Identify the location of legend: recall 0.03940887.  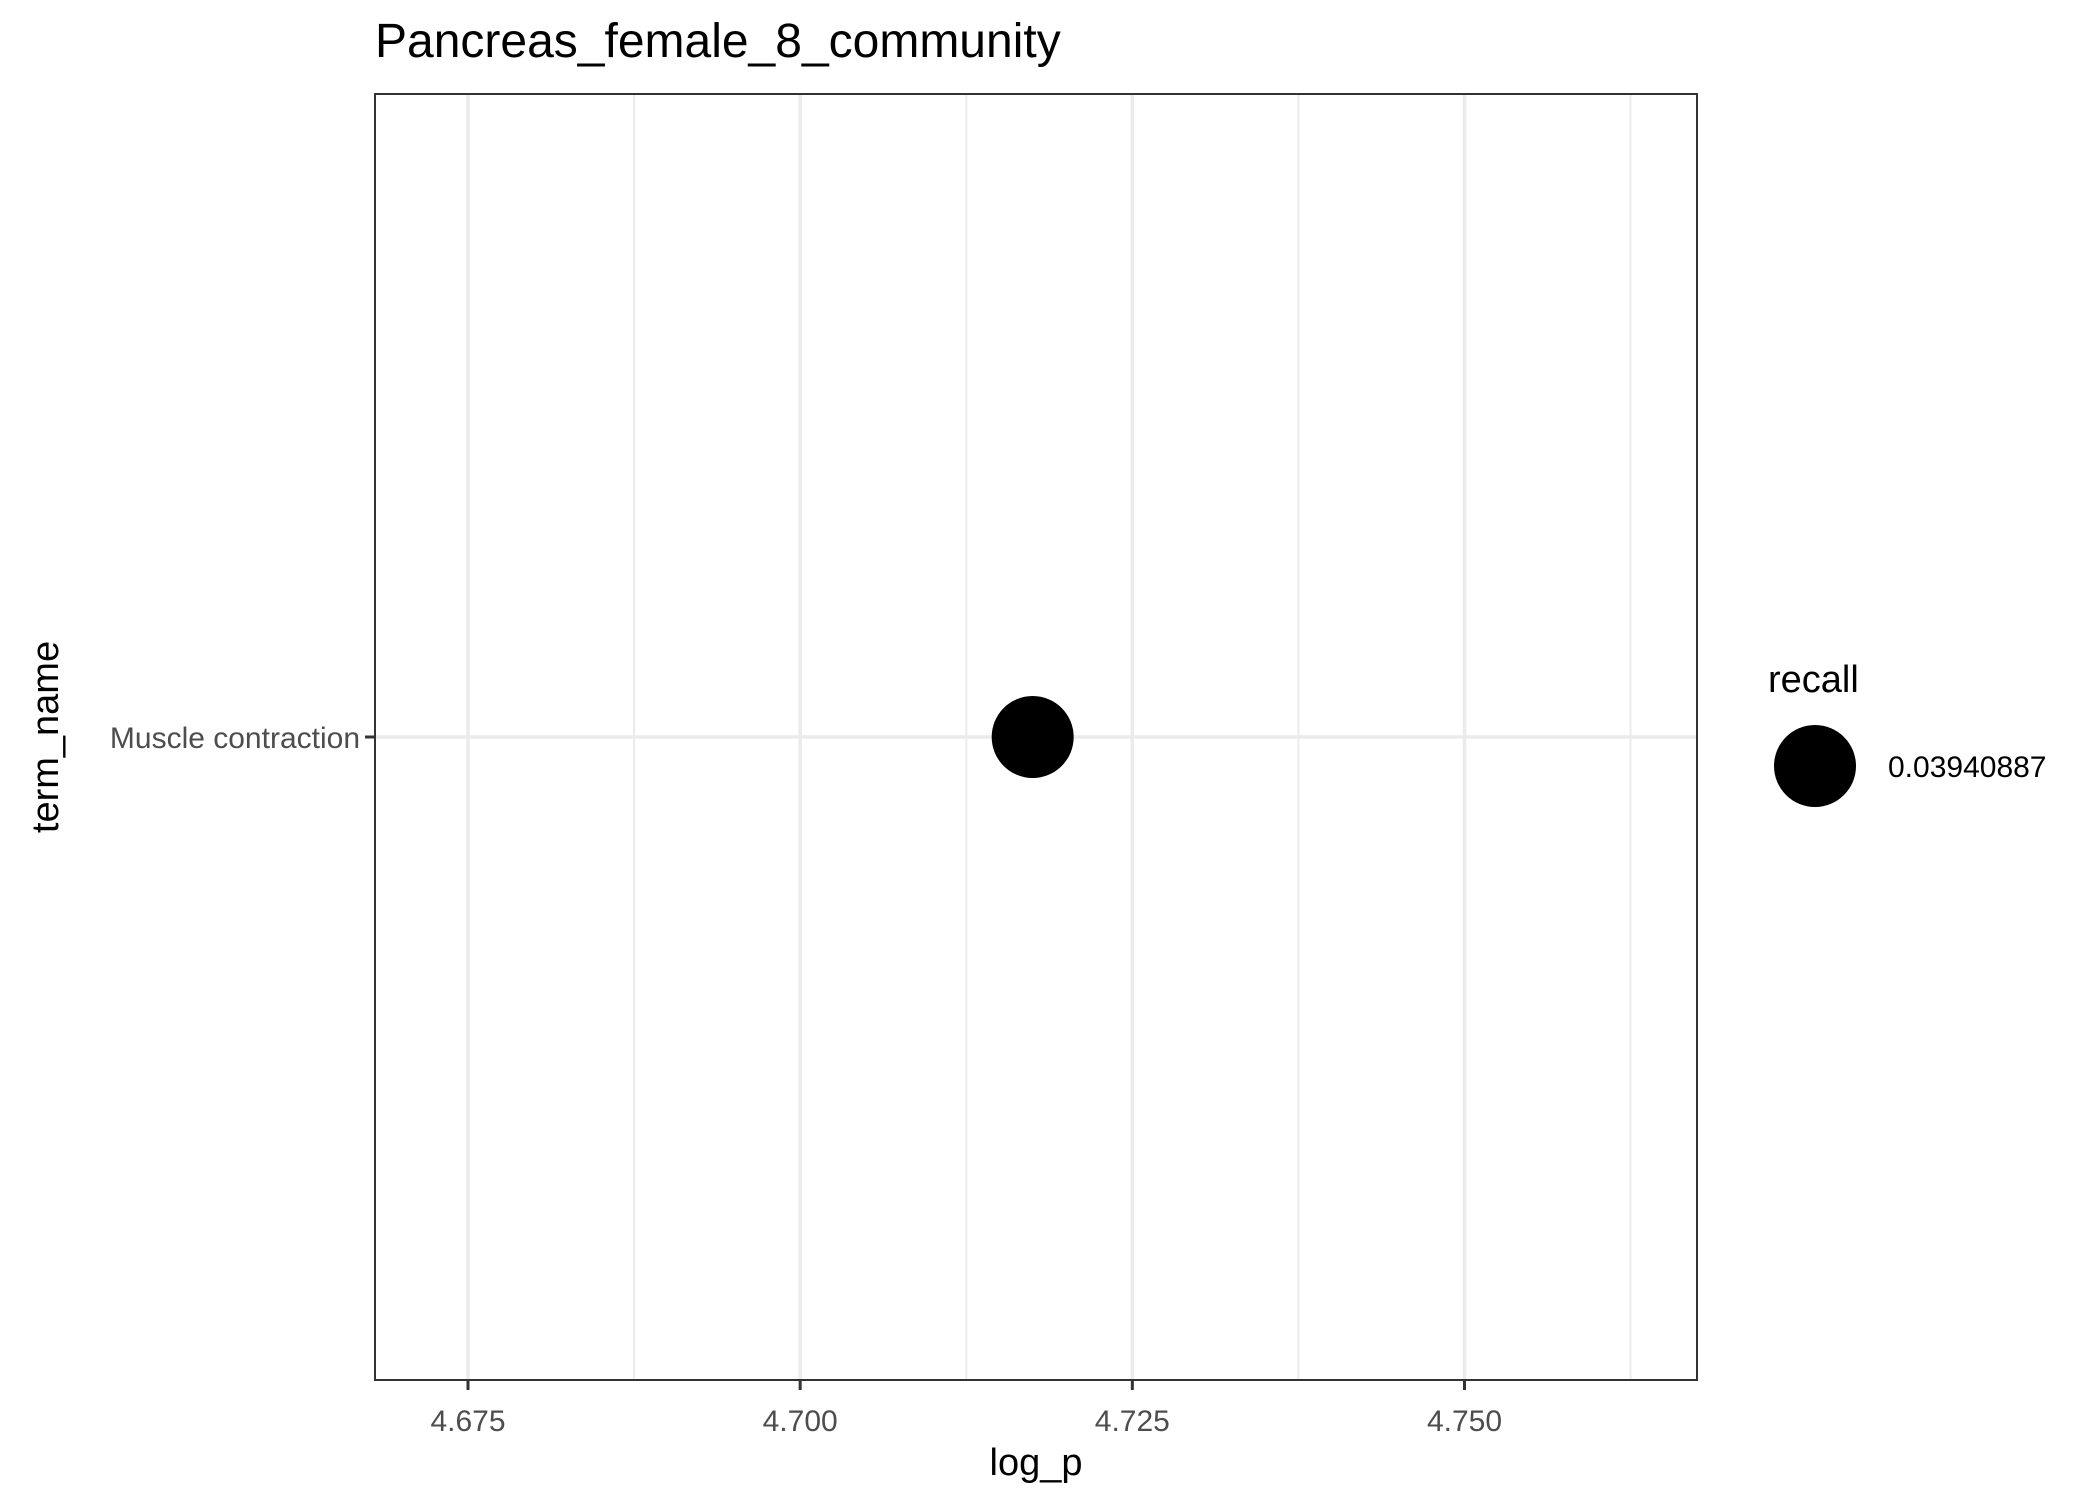
(1907, 733).